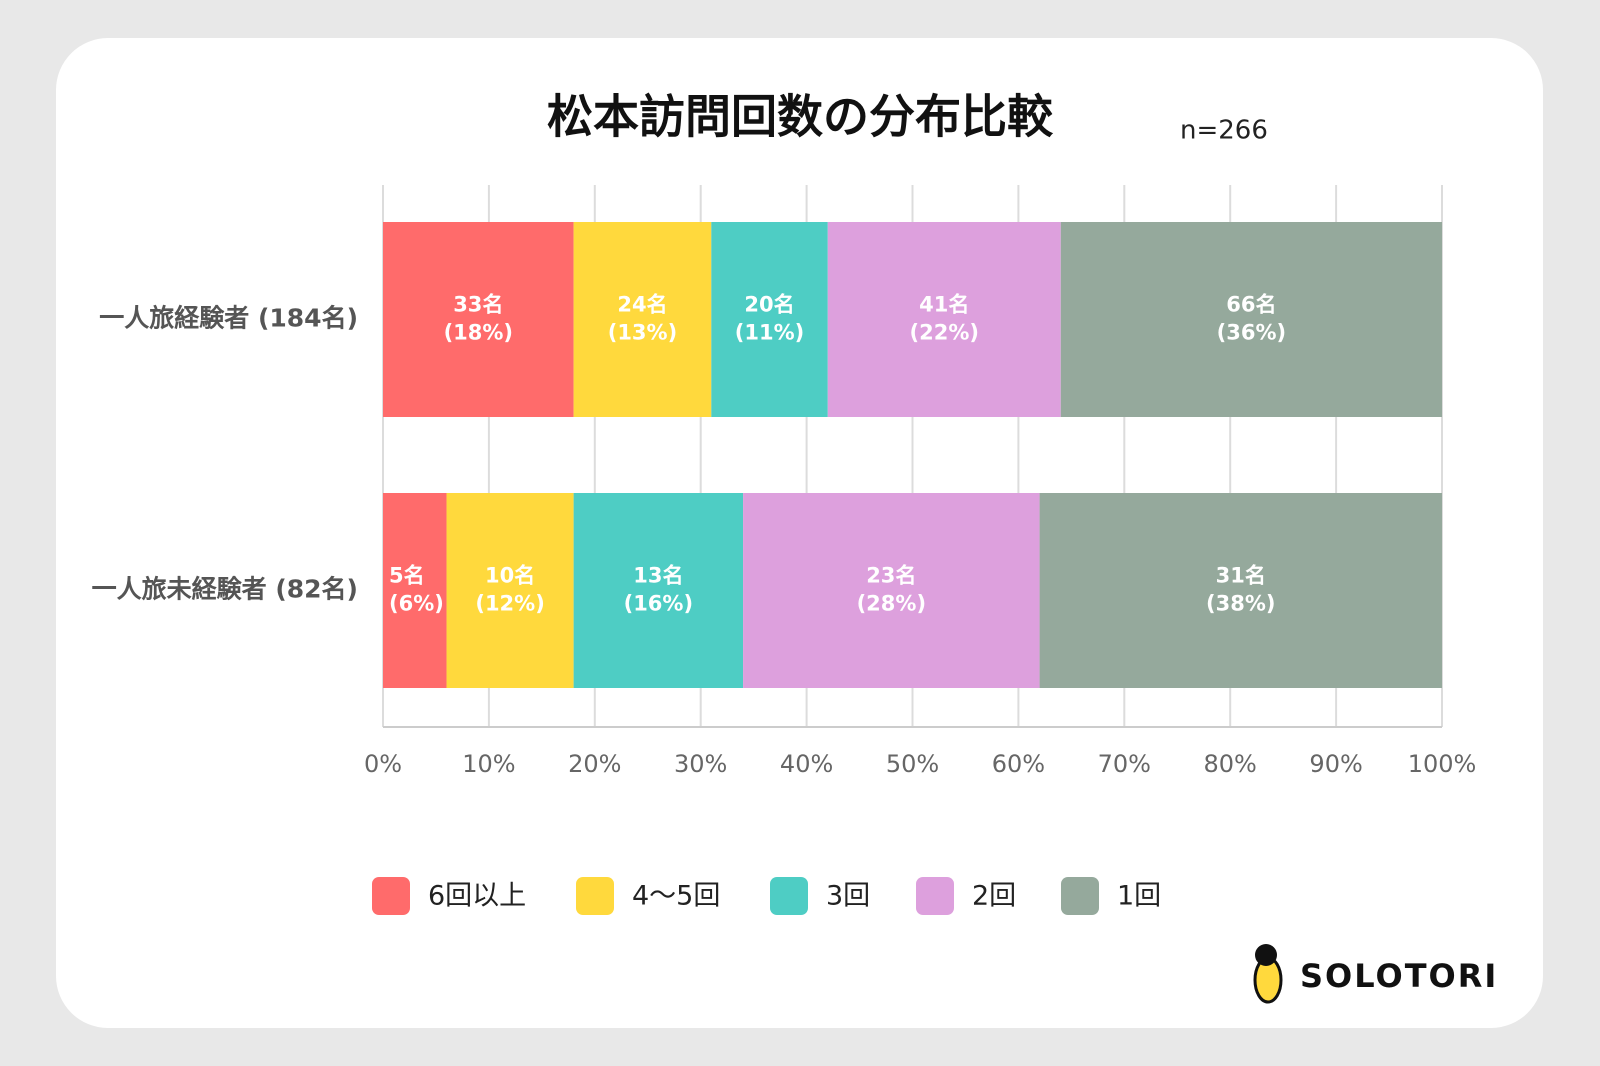  Describe the element at coordinates (658, 604) in the screenshot. I see `value-label-line: (16%)` at that location.